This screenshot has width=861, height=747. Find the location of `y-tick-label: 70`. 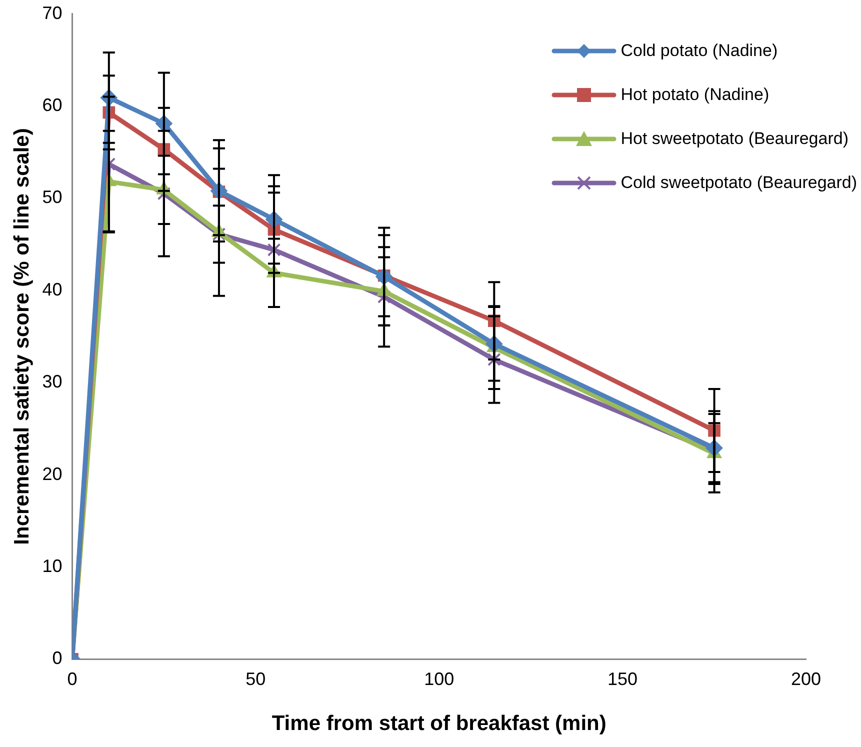

y-tick-label: 70 is located at coordinates (52, 12).